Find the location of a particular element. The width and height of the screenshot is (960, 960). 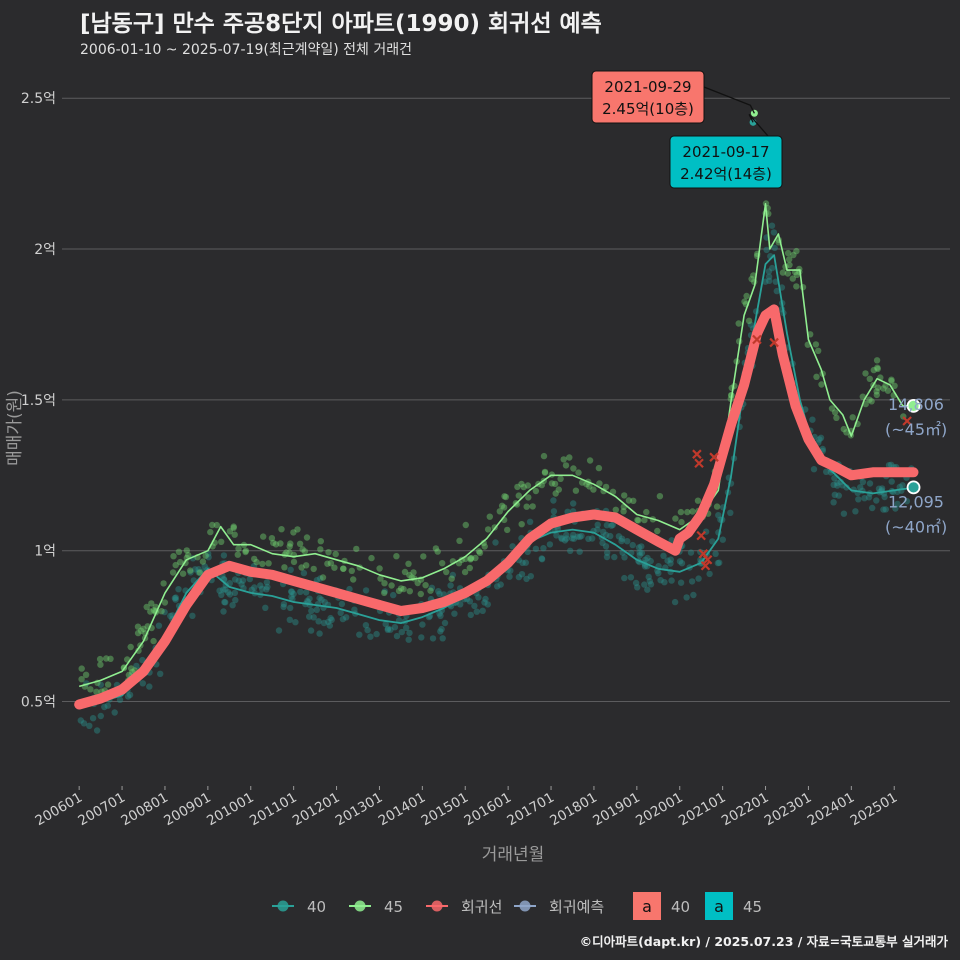

y-tick-label-4: 2.5억 is located at coordinates (38, 99).